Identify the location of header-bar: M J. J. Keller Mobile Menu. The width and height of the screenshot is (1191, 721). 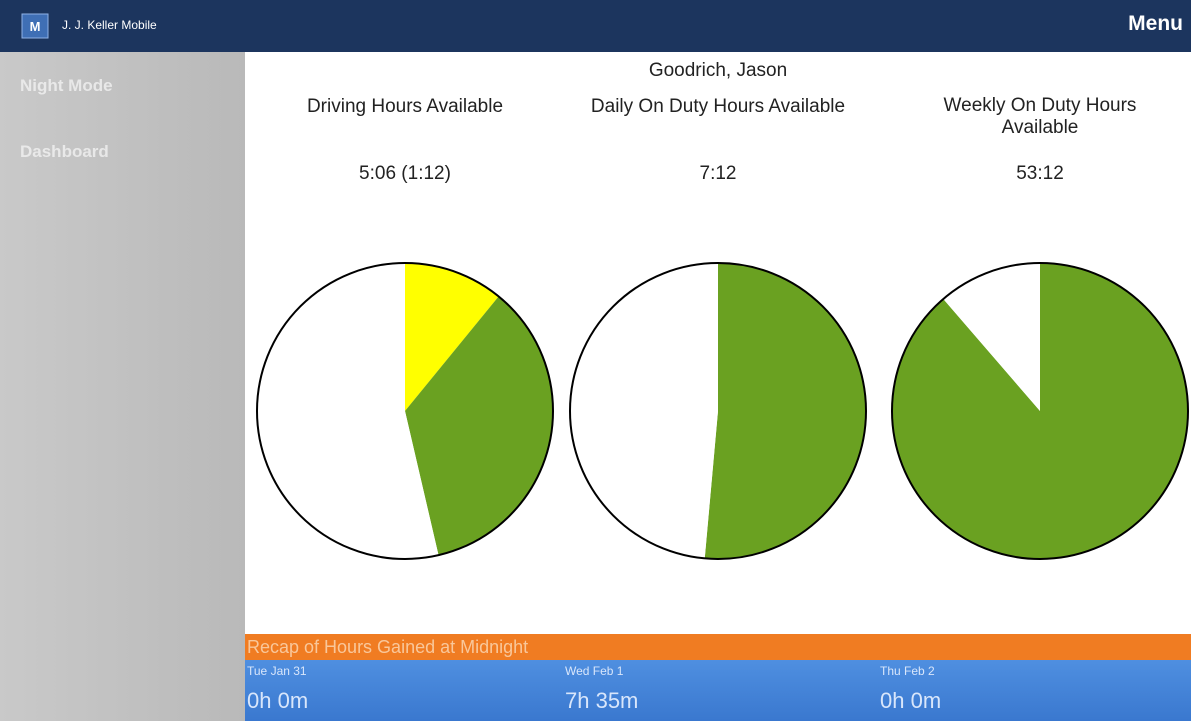
(595, 26).